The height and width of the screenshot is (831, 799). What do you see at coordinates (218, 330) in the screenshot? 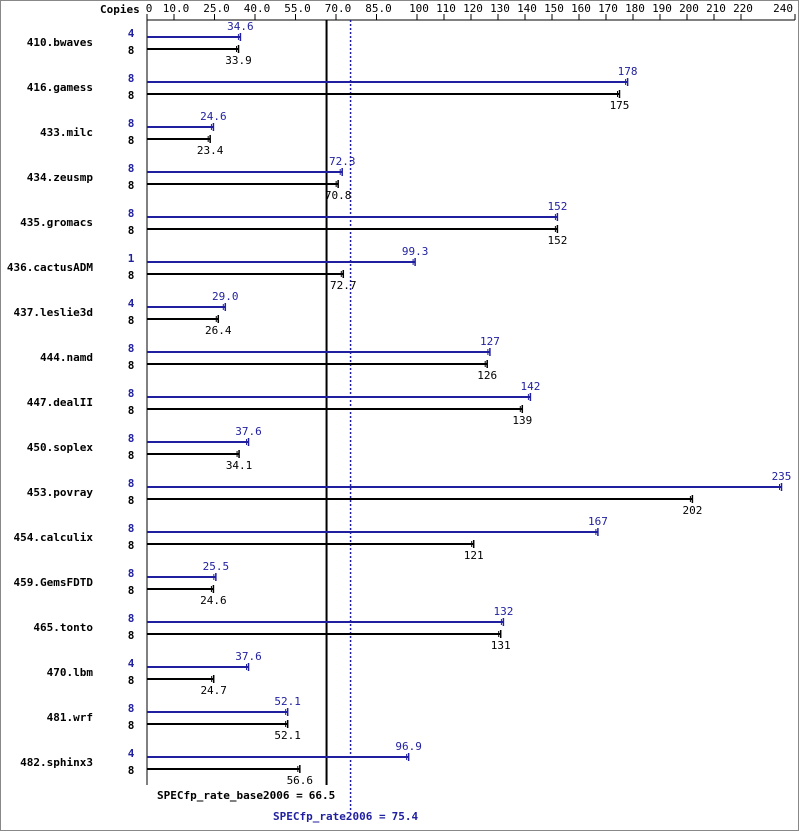
I see `value-label: 26.4` at bounding box center [218, 330].